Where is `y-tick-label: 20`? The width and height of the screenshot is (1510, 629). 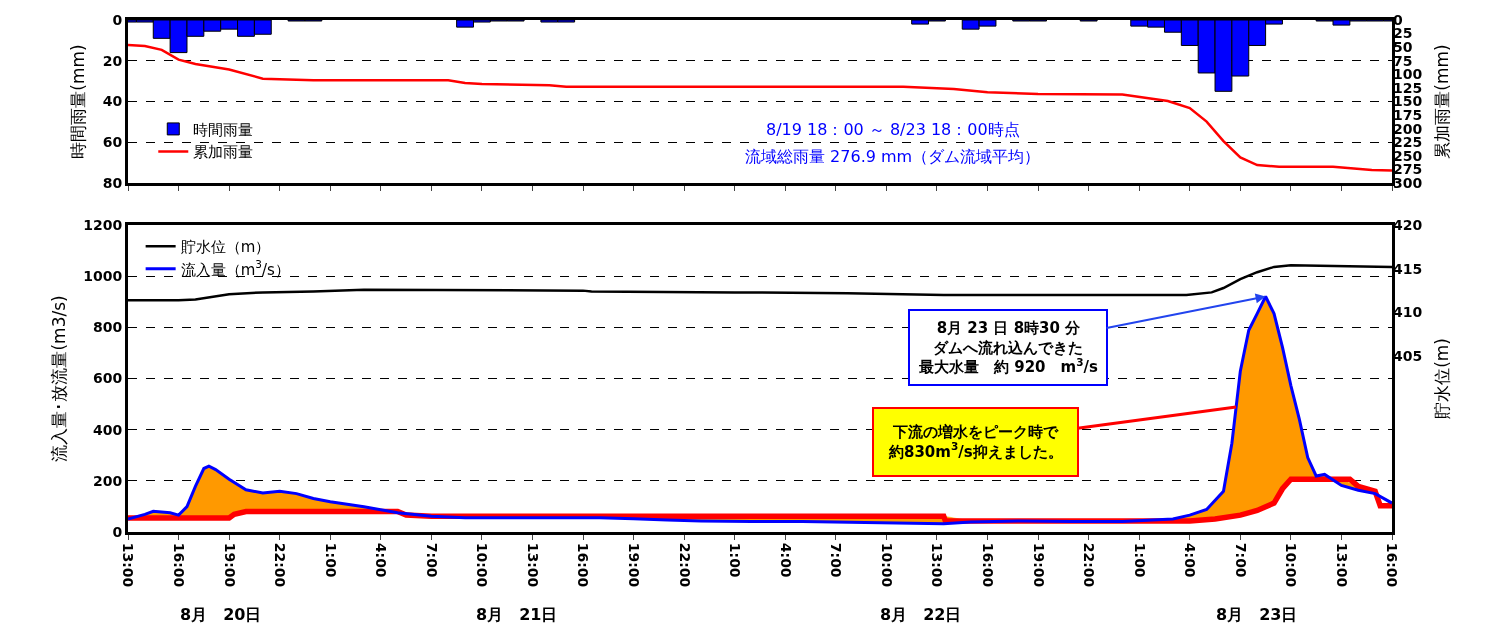
y-tick-label: 20 is located at coordinates (112, 60).